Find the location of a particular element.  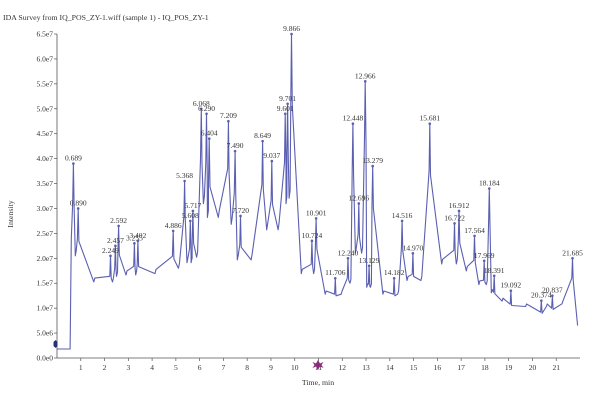

peak-label: 9.037 is located at coordinates (271, 155).